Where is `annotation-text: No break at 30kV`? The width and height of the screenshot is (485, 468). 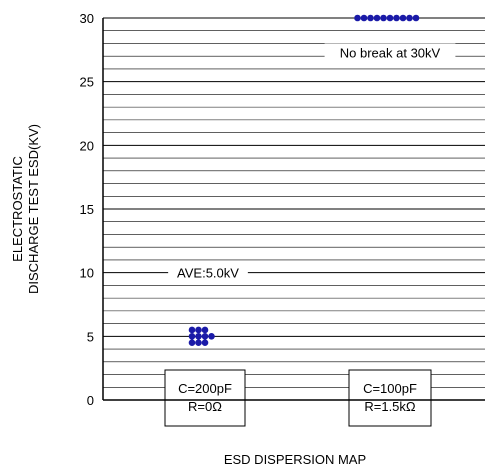 annotation-text: No break at 30kV is located at coordinates (390, 52).